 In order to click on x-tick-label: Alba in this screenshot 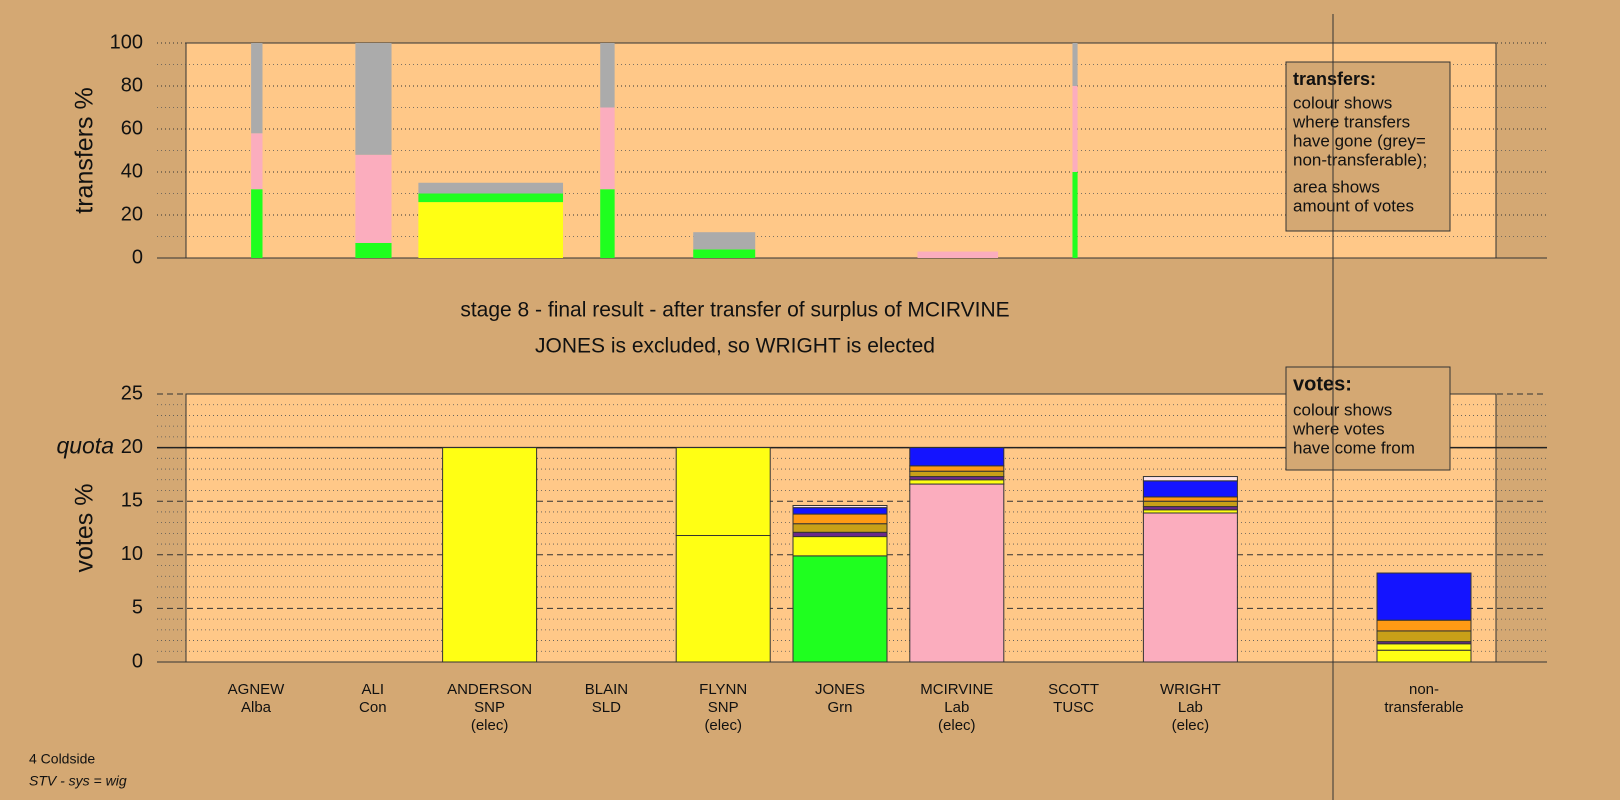, I will do `click(256, 707)`.